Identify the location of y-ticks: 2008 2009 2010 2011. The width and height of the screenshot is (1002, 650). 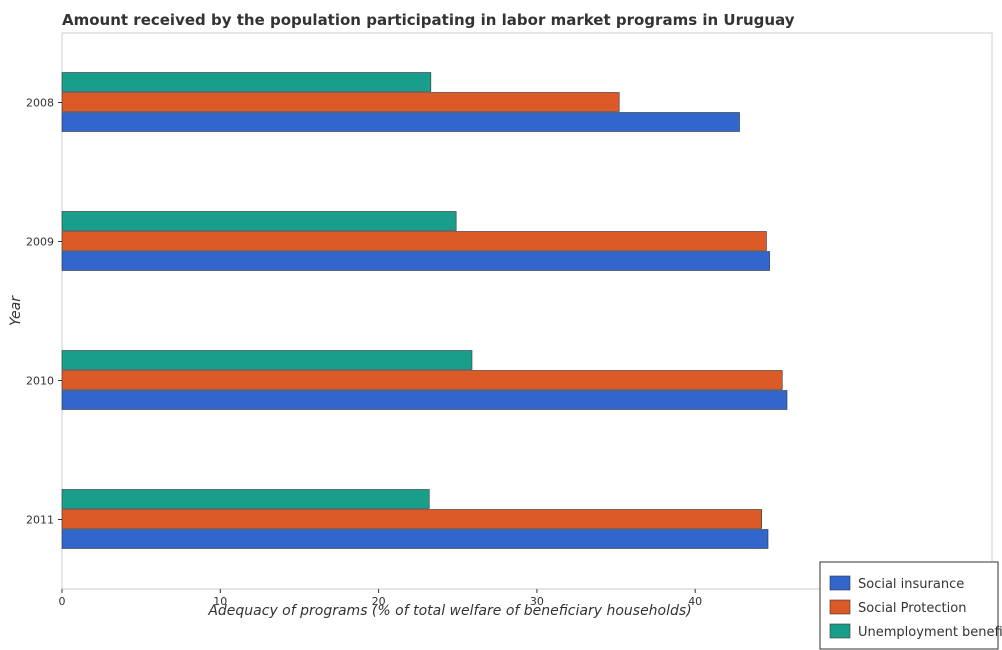
(44, 312).